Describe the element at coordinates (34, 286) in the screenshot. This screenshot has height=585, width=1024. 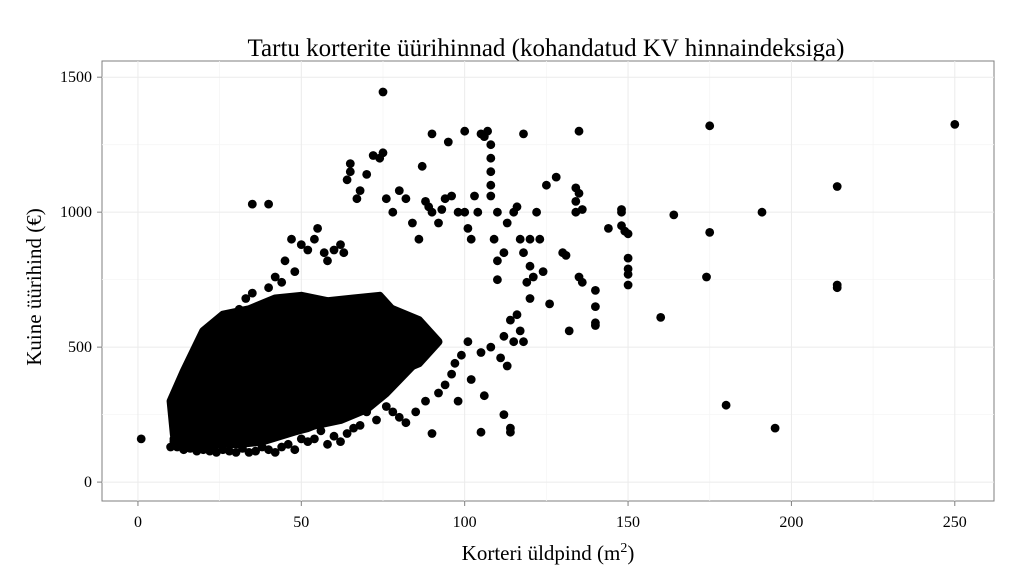
I see `y-axis-label: Kuine üürihind (€)` at that location.